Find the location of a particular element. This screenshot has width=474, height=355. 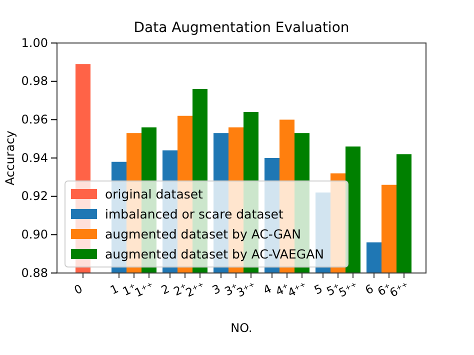

y-axis-title: Accuracy is located at coordinates (10, 158).